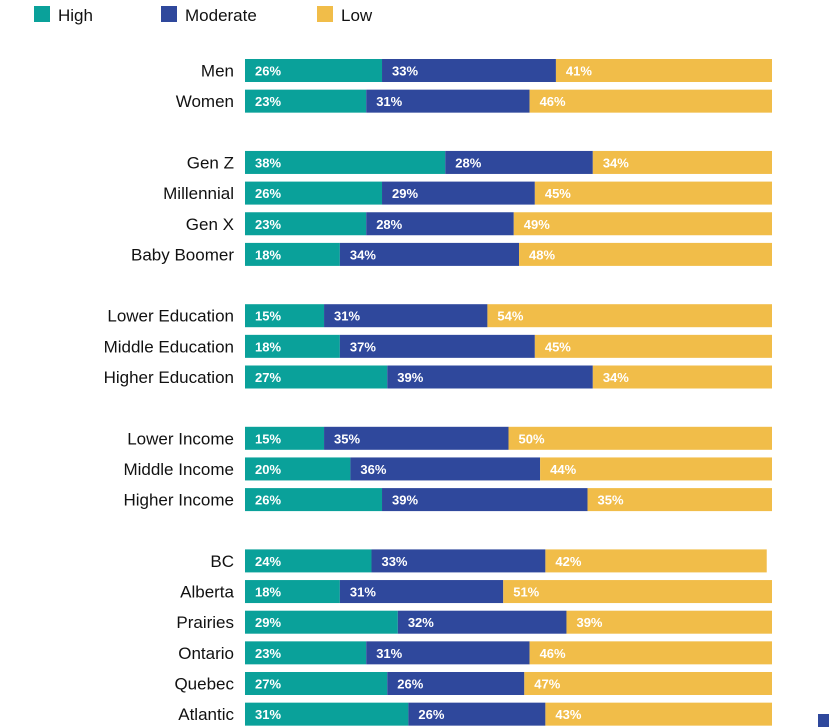  What do you see at coordinates (421, 622) in the screenshot?
I see `data-label-moderate-prairies: 32%` at bounding box center [421, 622].